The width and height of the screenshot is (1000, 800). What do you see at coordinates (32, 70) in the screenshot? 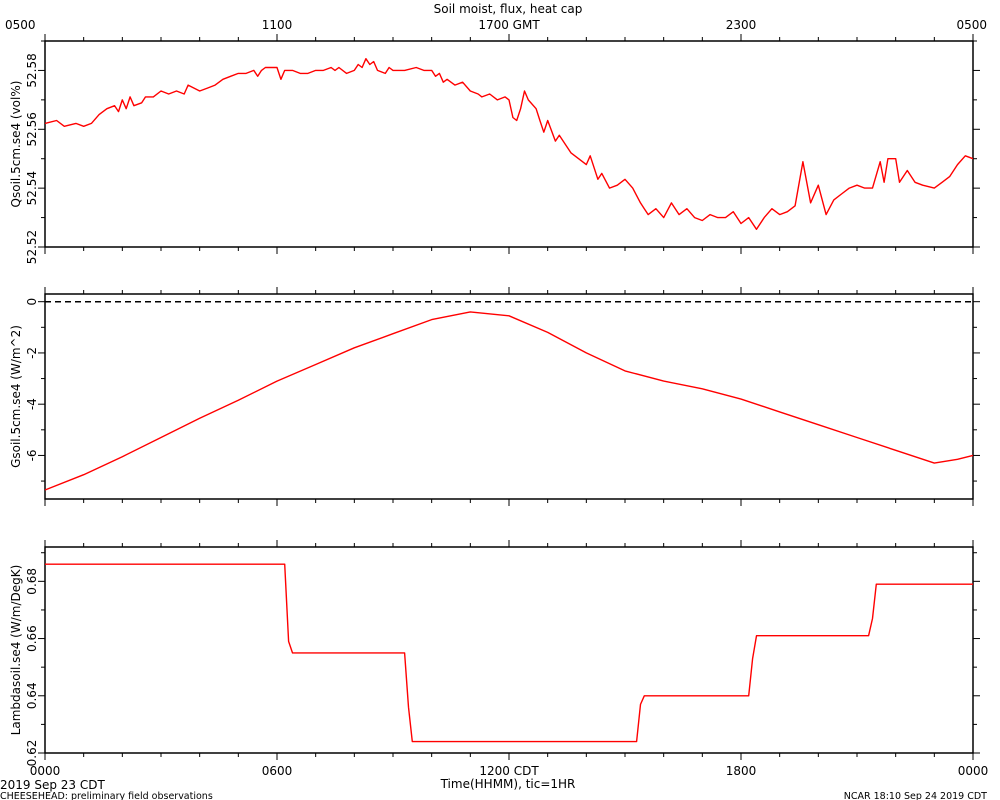
I see `y-tick-label: 52.58` at bounding box center [32, 70].